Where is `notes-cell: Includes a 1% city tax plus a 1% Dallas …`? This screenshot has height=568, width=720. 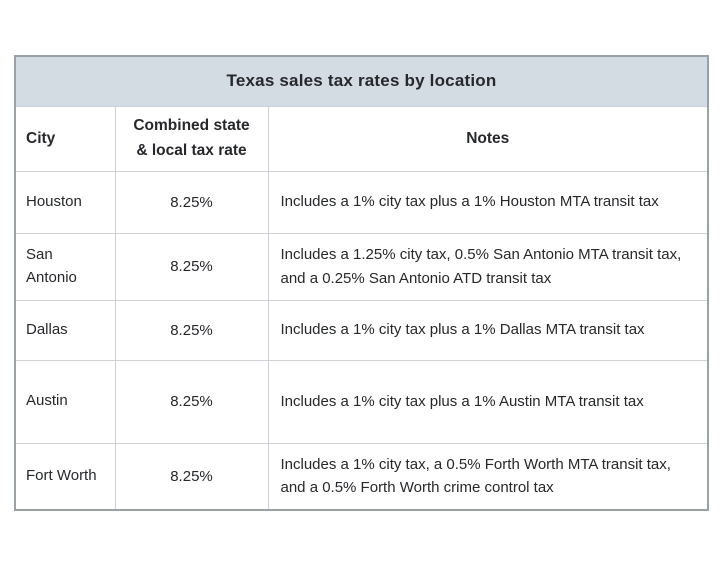
notes-cell: Includes a 1% city tax plus a 1% Dallas … is located at coordinates (488, 330).